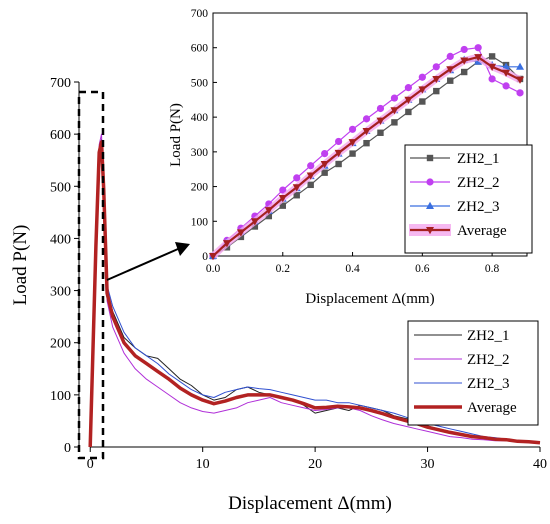  I want to click on main-x-tick-label: 0, so click(90, 464).